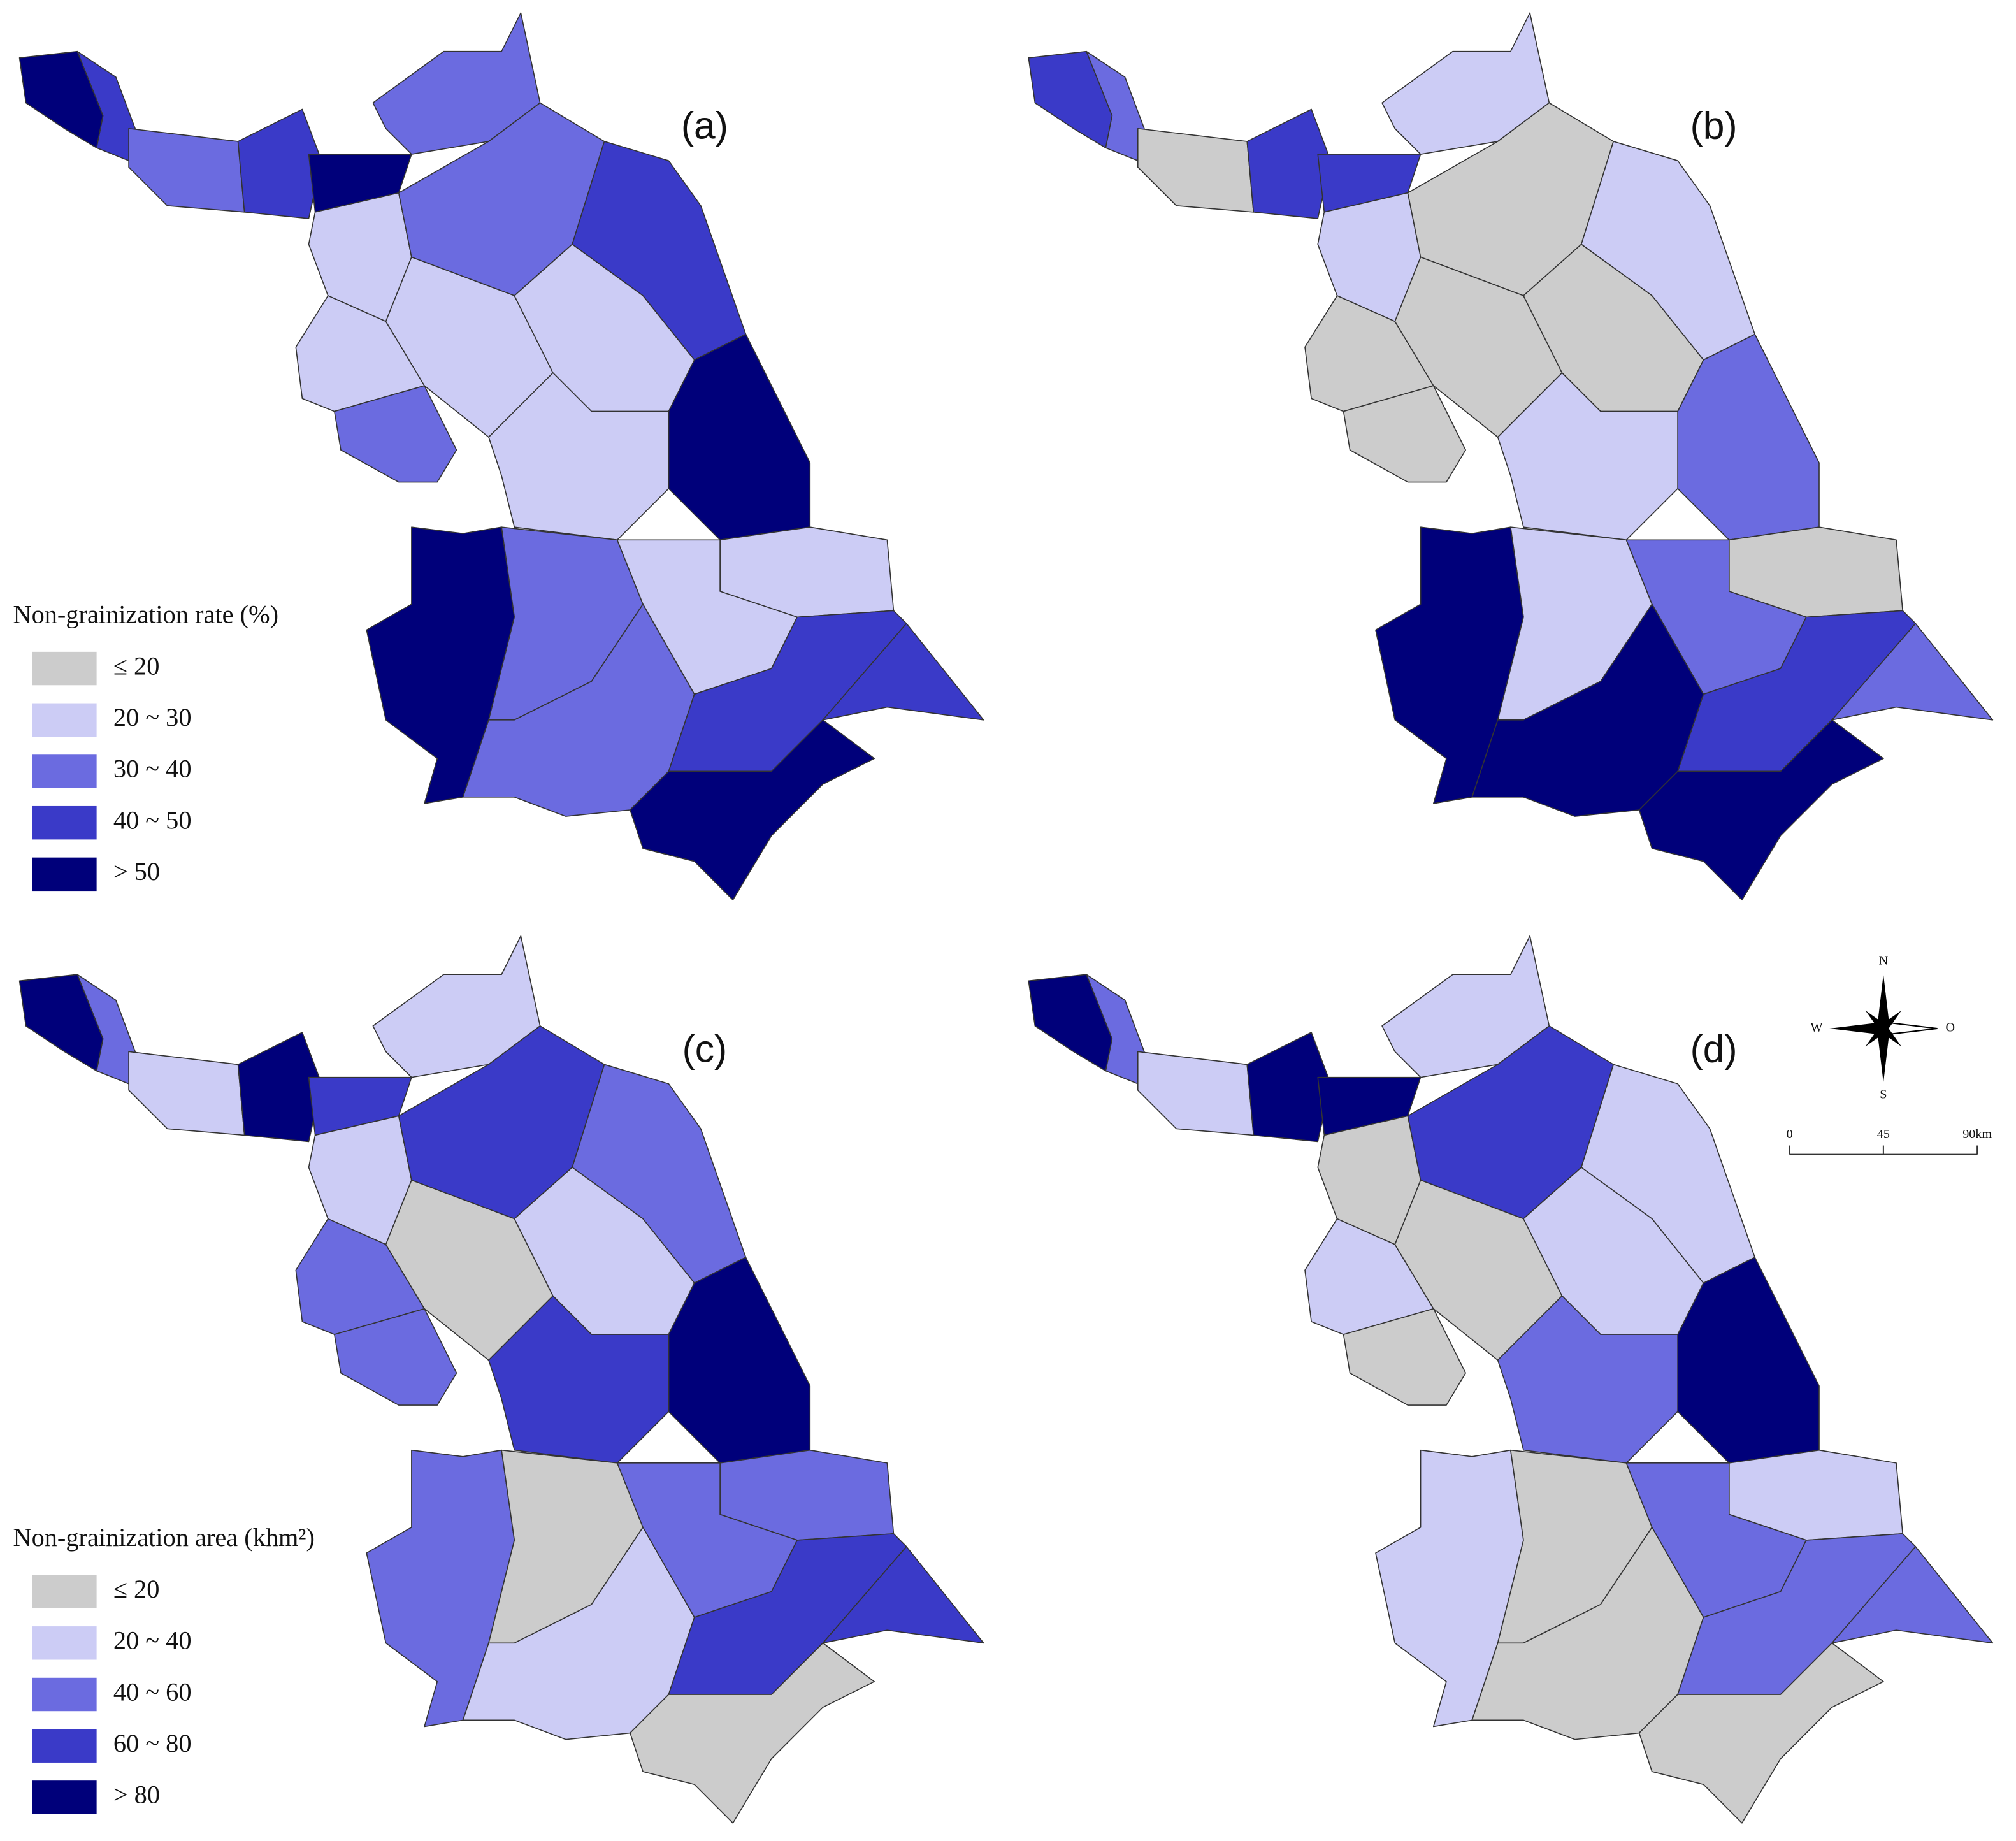 The width and height of the screenshot is (2016, 1841). Describe the element at coordinates (152, 1641) in the screenshot. I see `legend-label: 20 ~ 40` at that location.